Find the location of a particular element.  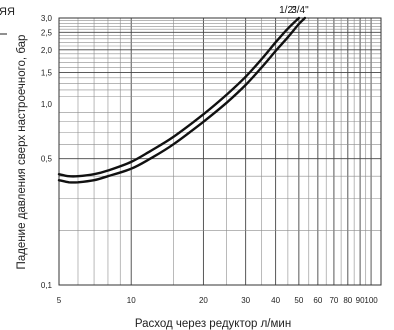

x-axis-label: Расход через редуктор л/мин is located at coordinates (213, 324).